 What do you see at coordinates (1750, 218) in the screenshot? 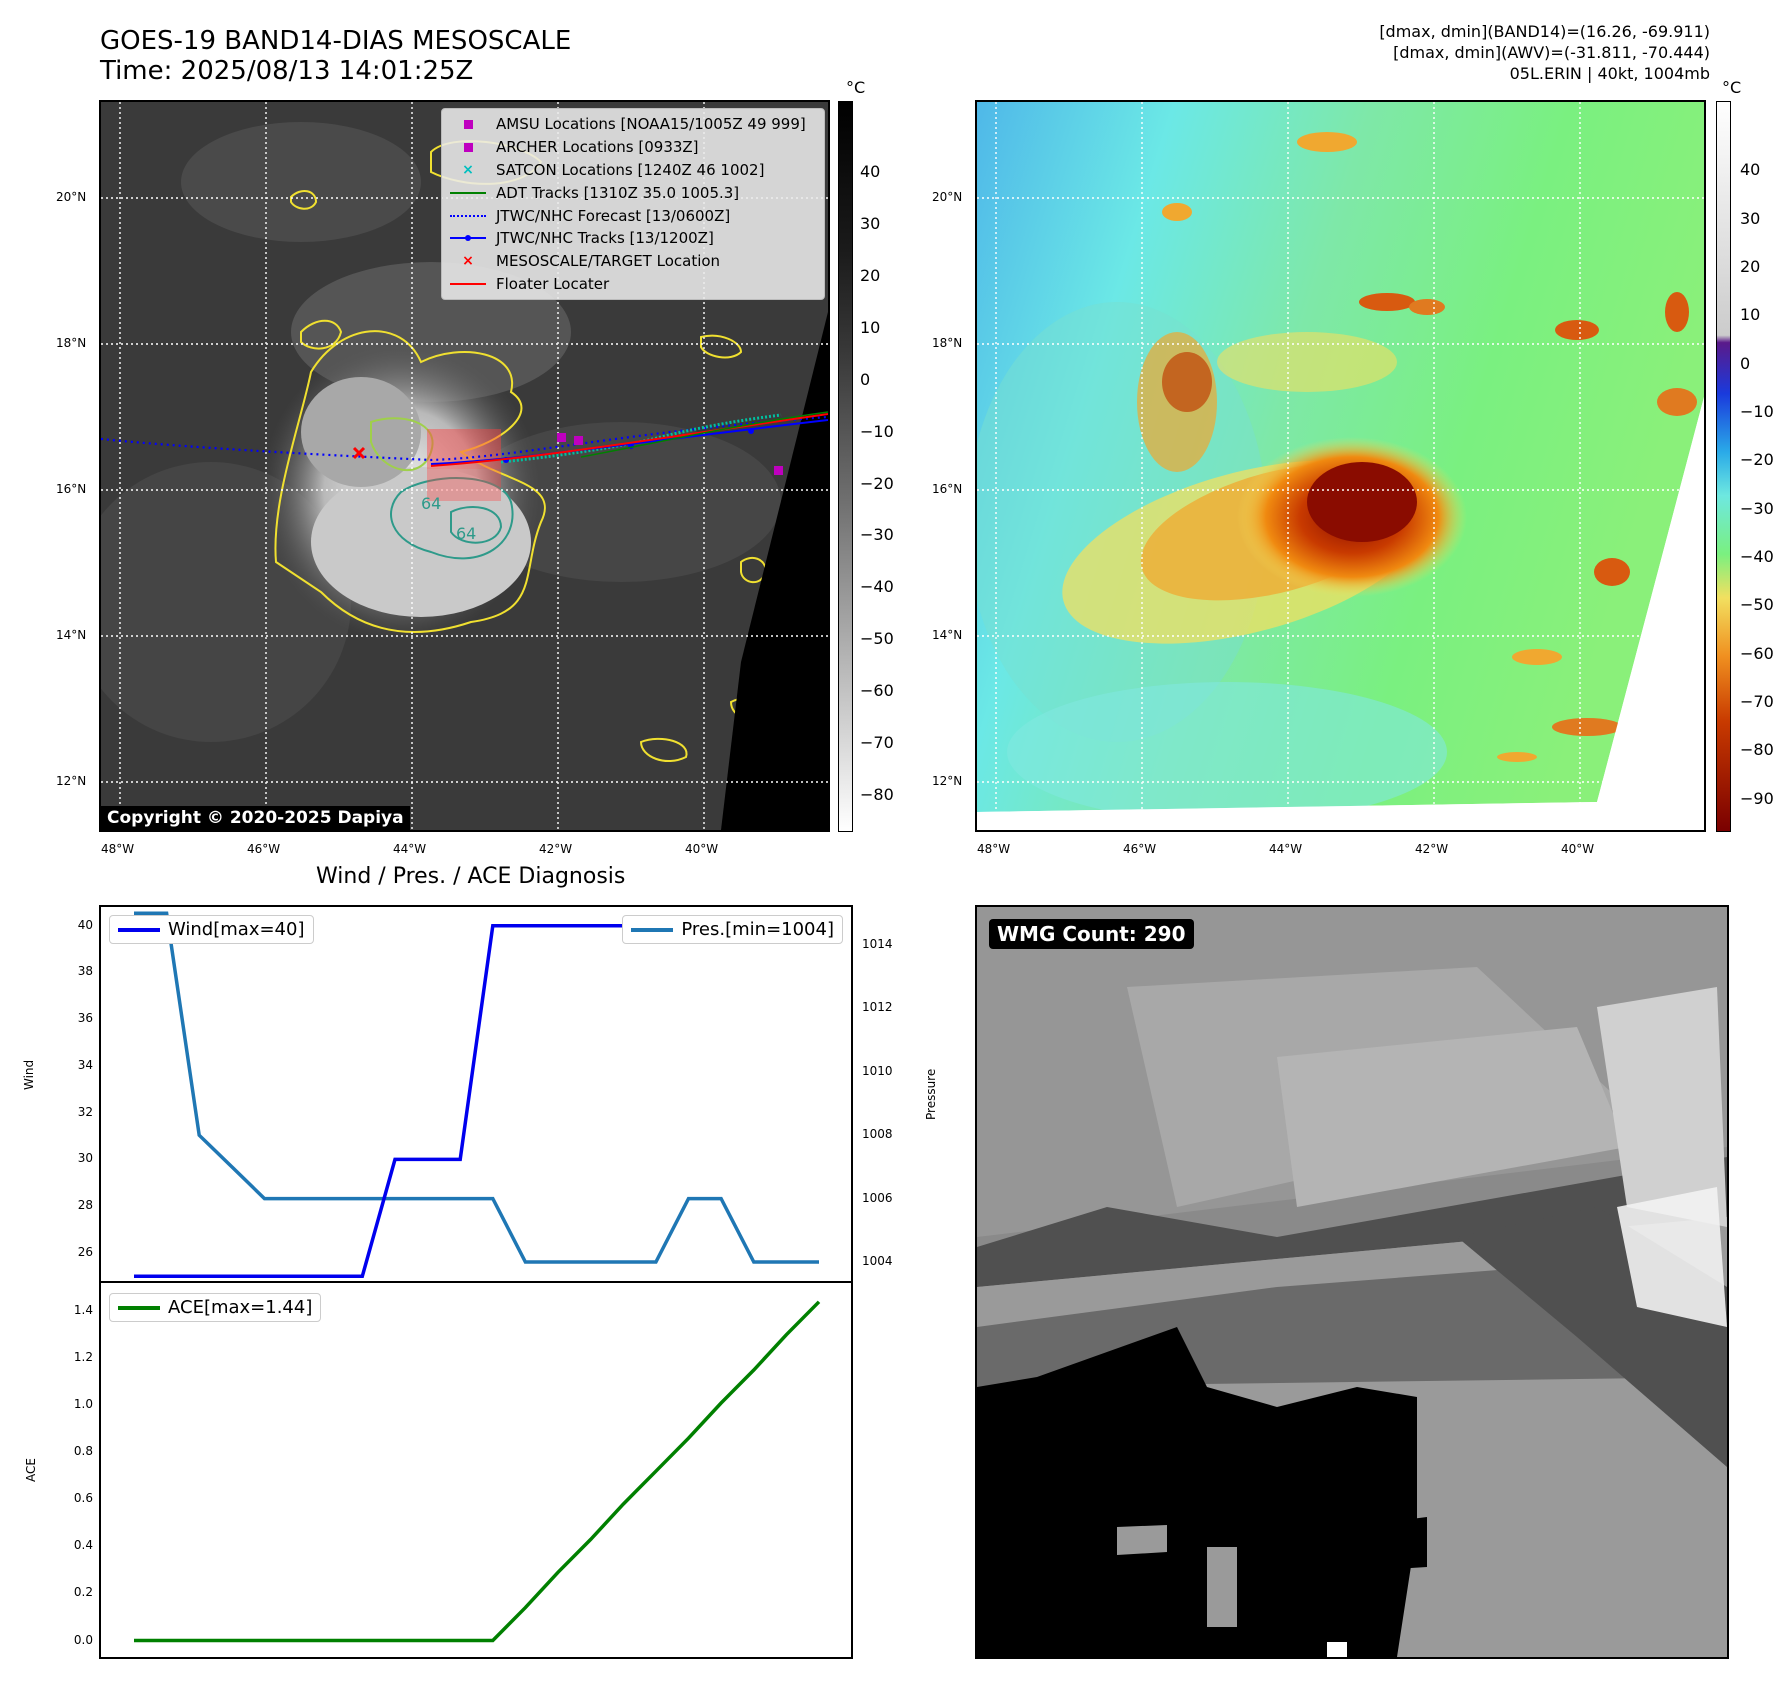
I see `colorbar-right-tick: 30` at bounding box center [1750, 218].